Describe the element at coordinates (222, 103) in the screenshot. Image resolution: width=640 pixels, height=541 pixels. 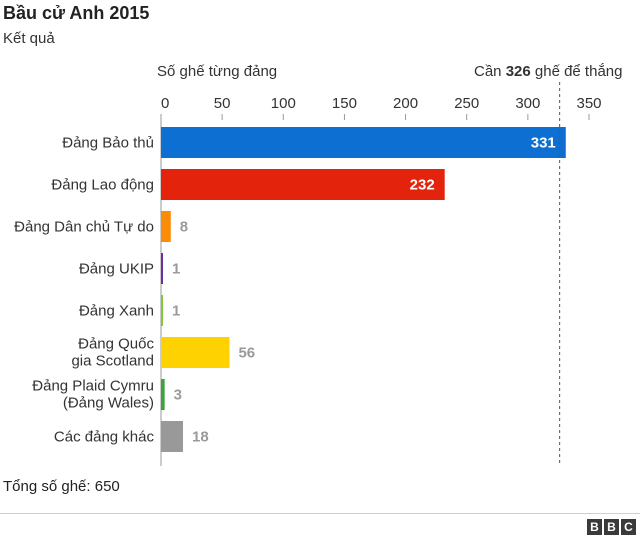
I see `x-tick-label: 50` at that location.